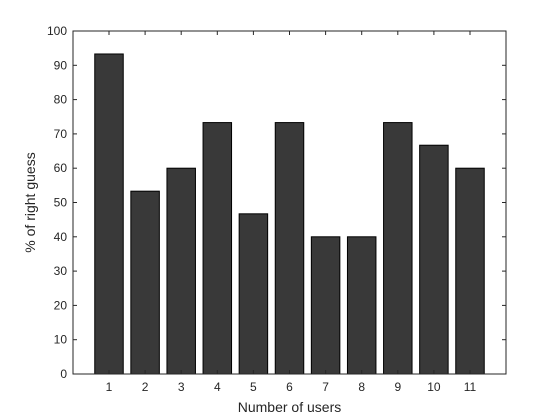  I want to click on y-tick-label-100: 100, so click(57, 31).